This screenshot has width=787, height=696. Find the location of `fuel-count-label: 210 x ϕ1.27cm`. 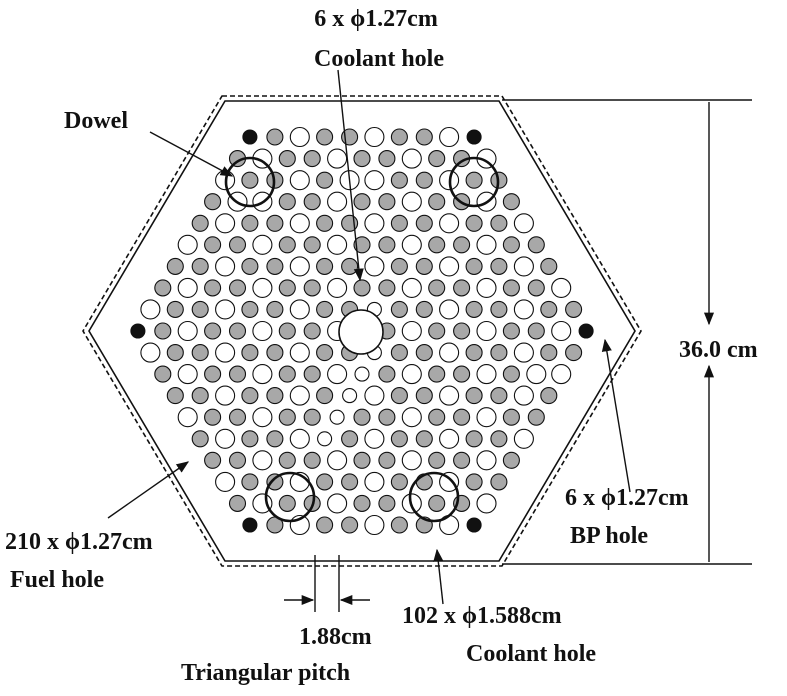

fuel-count-label: 210 x ϕ1.27cm is located at coordinates (79, 542).